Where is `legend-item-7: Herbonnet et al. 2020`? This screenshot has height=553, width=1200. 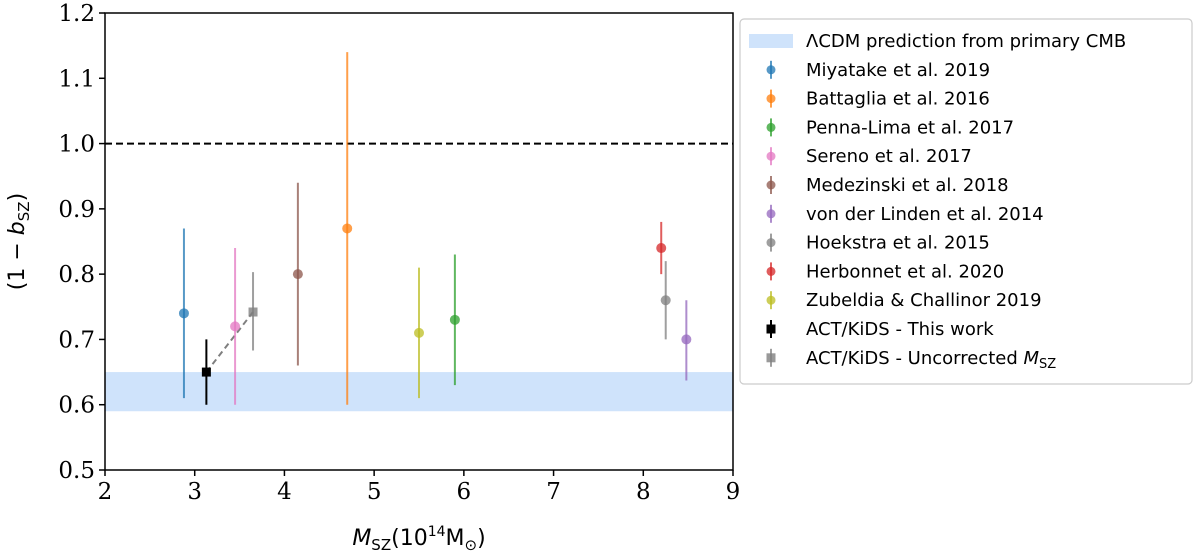
legend-item-7: Herbonnet et al. 2020 is located at coordinates (885, 271).